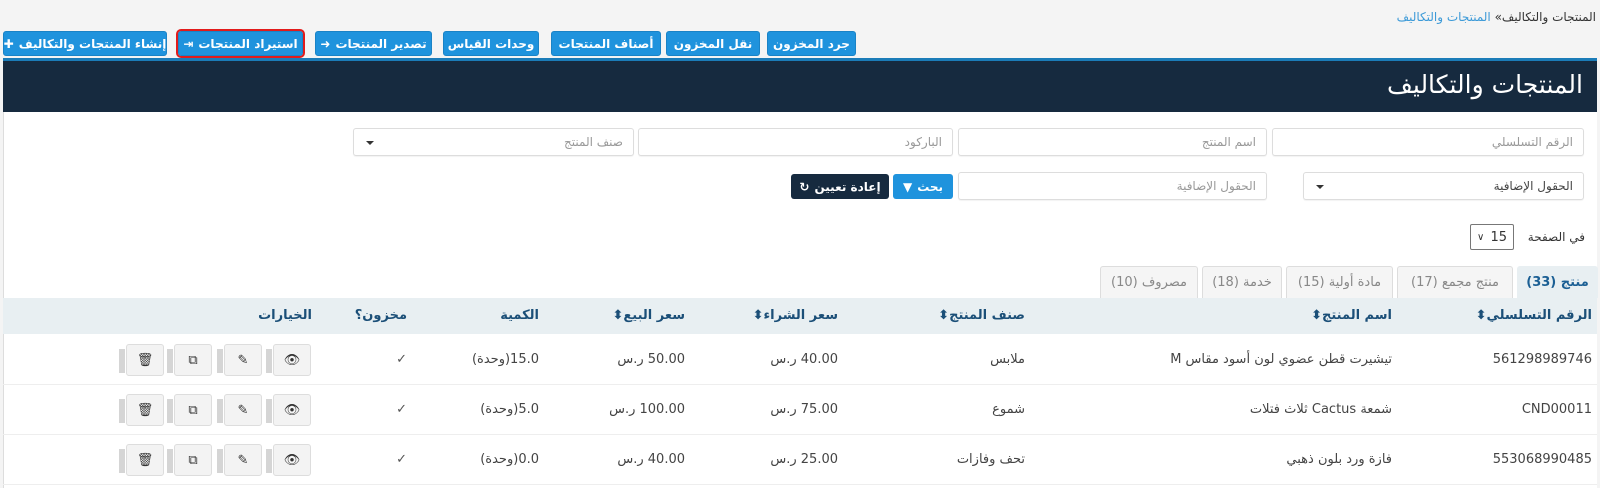 The image size is (1600, 488). I want to click on extra-fields-value: الحقول الإضافية, so click(1533, 186).